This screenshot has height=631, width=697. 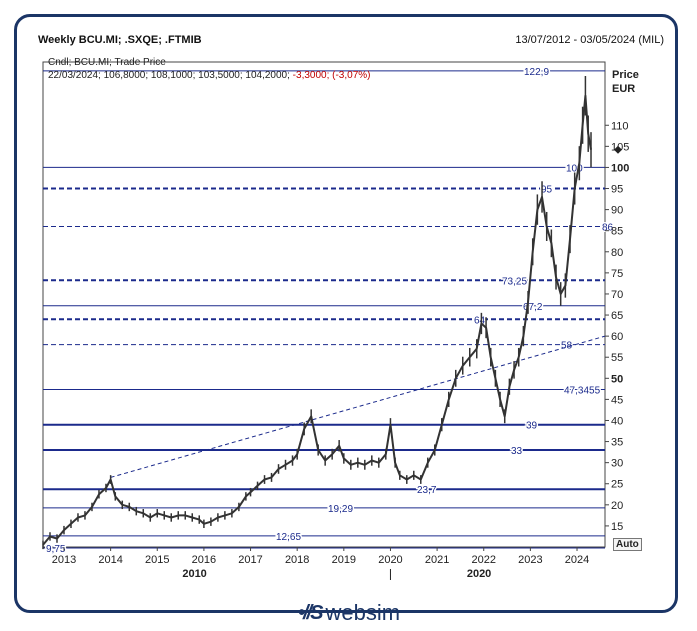 What do you see at coordinates (390, 560) in the screenshot?
I see `x-tick-label: 2020` at bounding box center [390, 560].